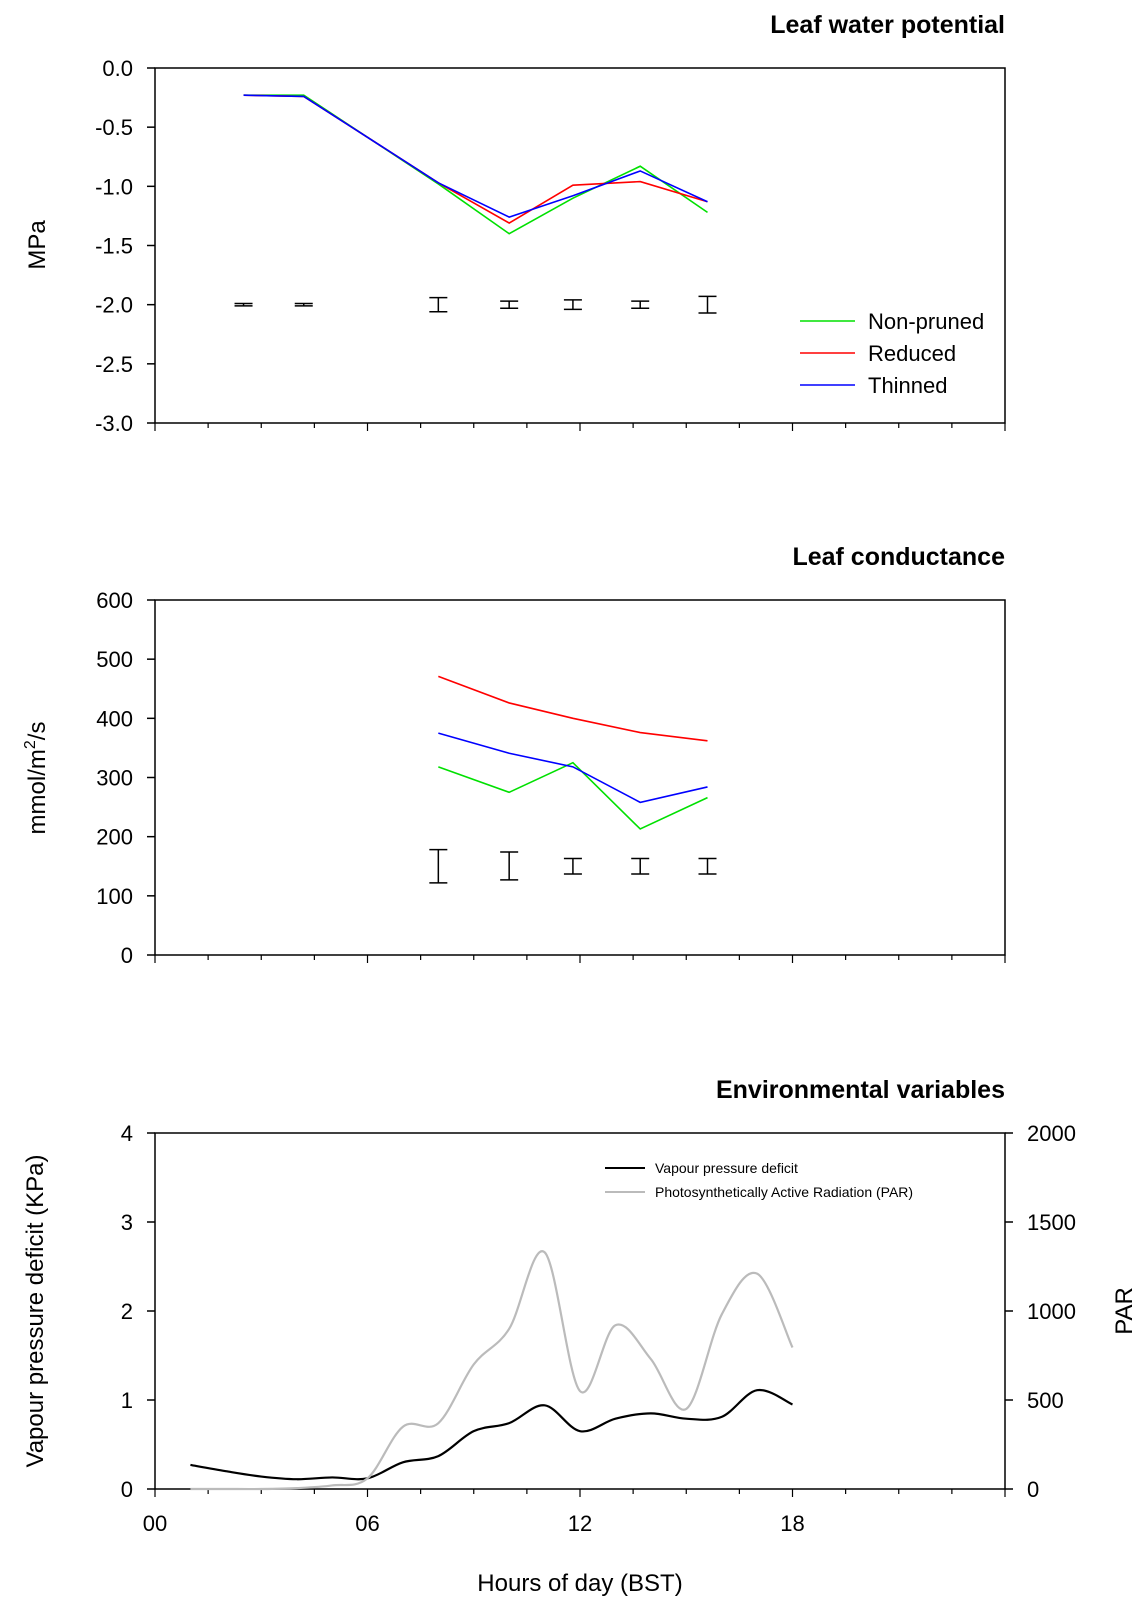 The height and width of the screenshot is (1601, 1141). Describe the element at coordinates (127, 1222) in the screenshot. I see `y-tick-label: 3` at that location.